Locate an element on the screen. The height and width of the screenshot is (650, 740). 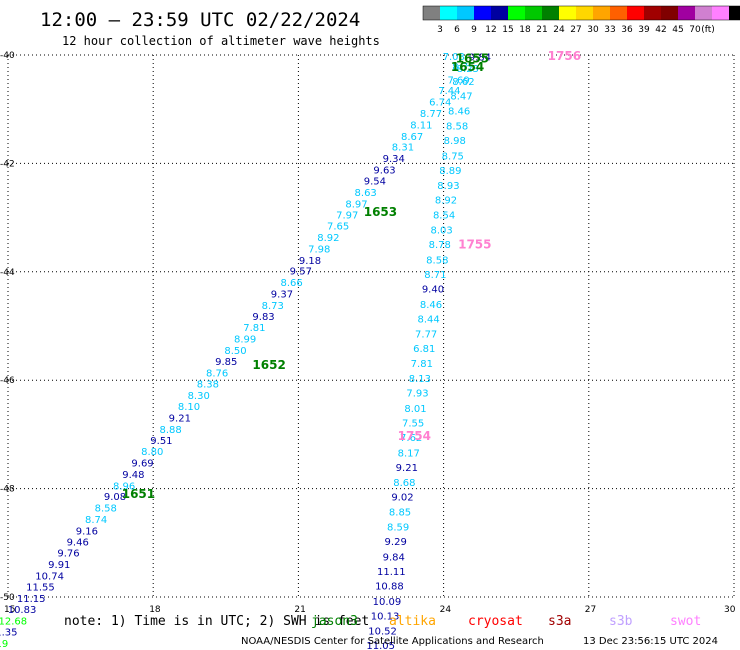
wave-height-point: 9.16 is located at coordinates (87, 531).